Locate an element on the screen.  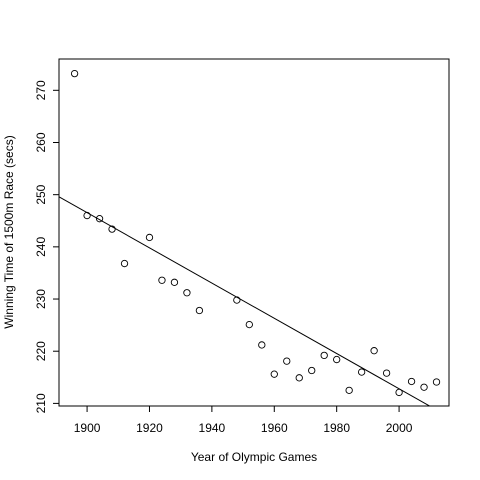
y-tick-label: 250 is located at coordinates (41, 194).